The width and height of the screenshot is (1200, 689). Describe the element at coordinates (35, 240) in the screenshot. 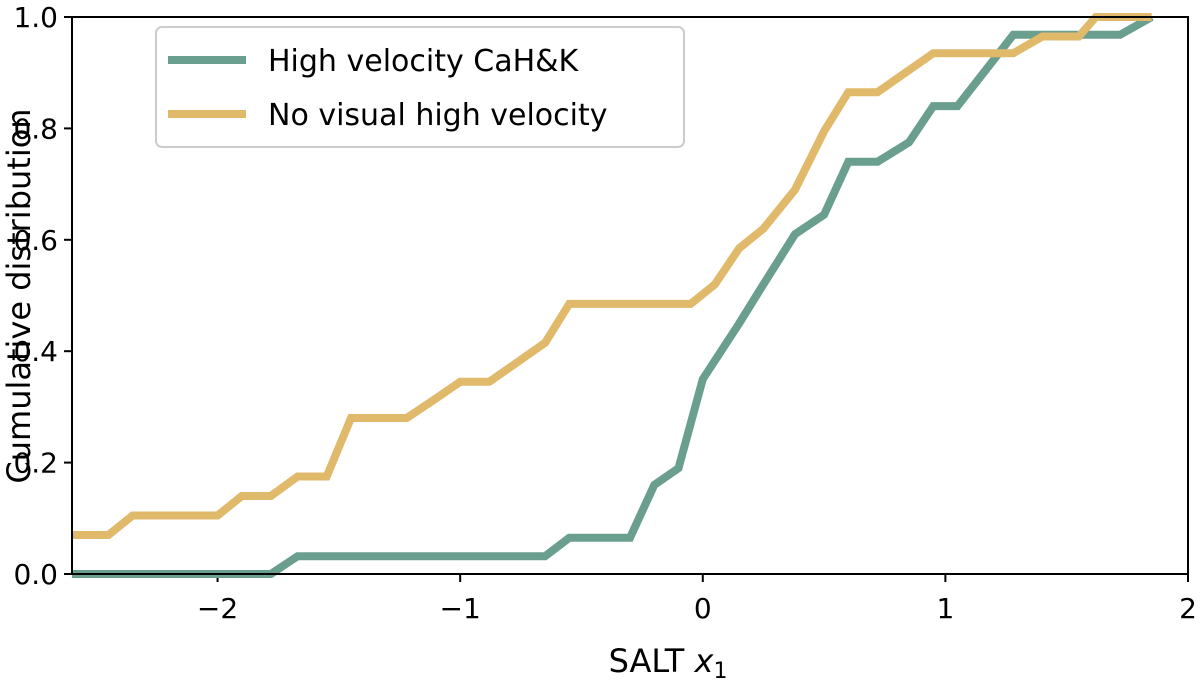

I see `y-tick-label: 0.6` at that location.